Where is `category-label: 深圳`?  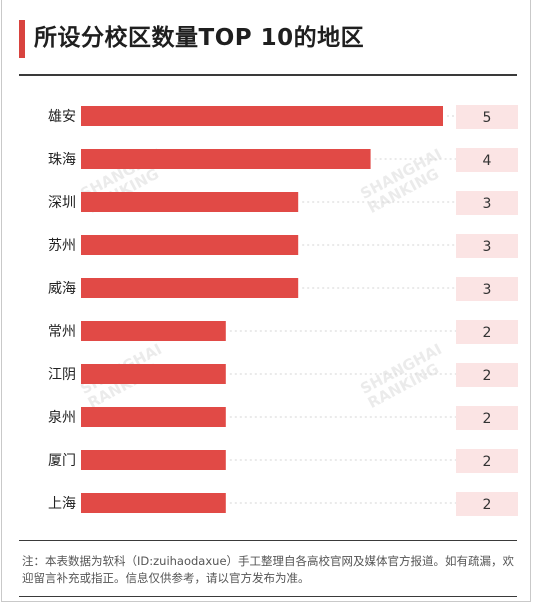 category-label: 深圳 is located at coordinates (62, 203).